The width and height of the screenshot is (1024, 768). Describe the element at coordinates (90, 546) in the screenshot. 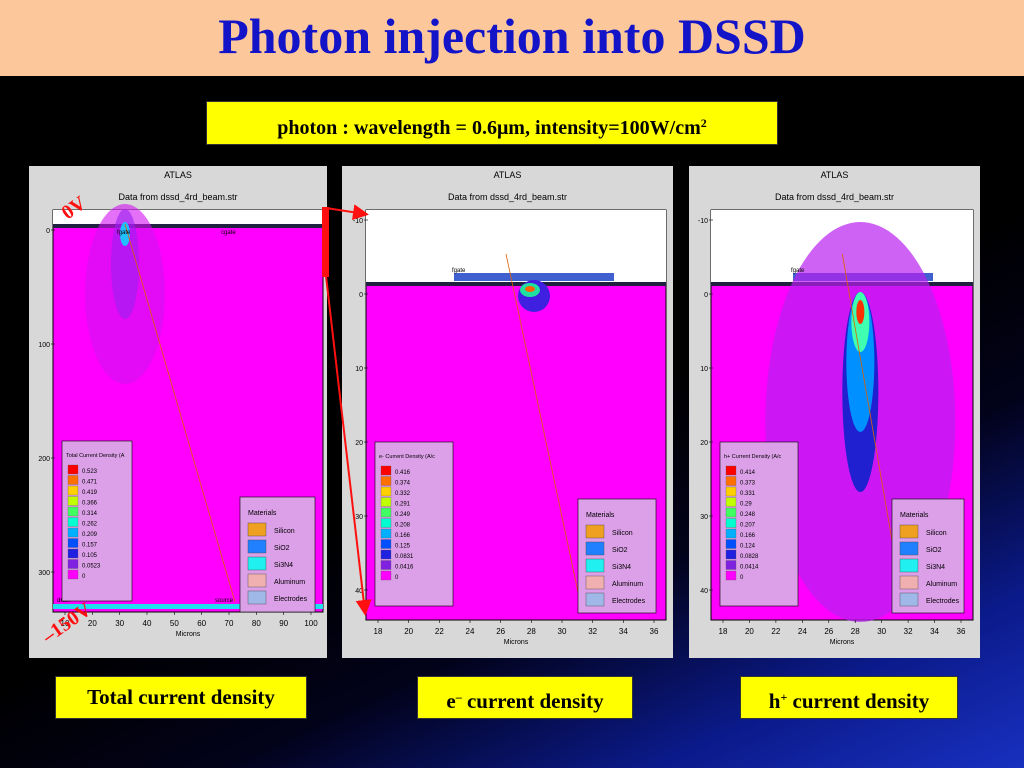

I see `legend-value: 0.157` at that location.